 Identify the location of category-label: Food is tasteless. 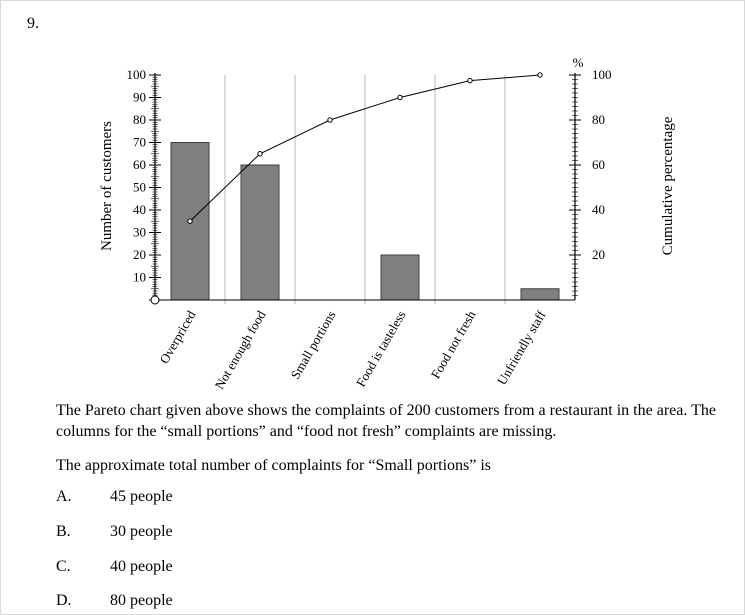
(381, 348).